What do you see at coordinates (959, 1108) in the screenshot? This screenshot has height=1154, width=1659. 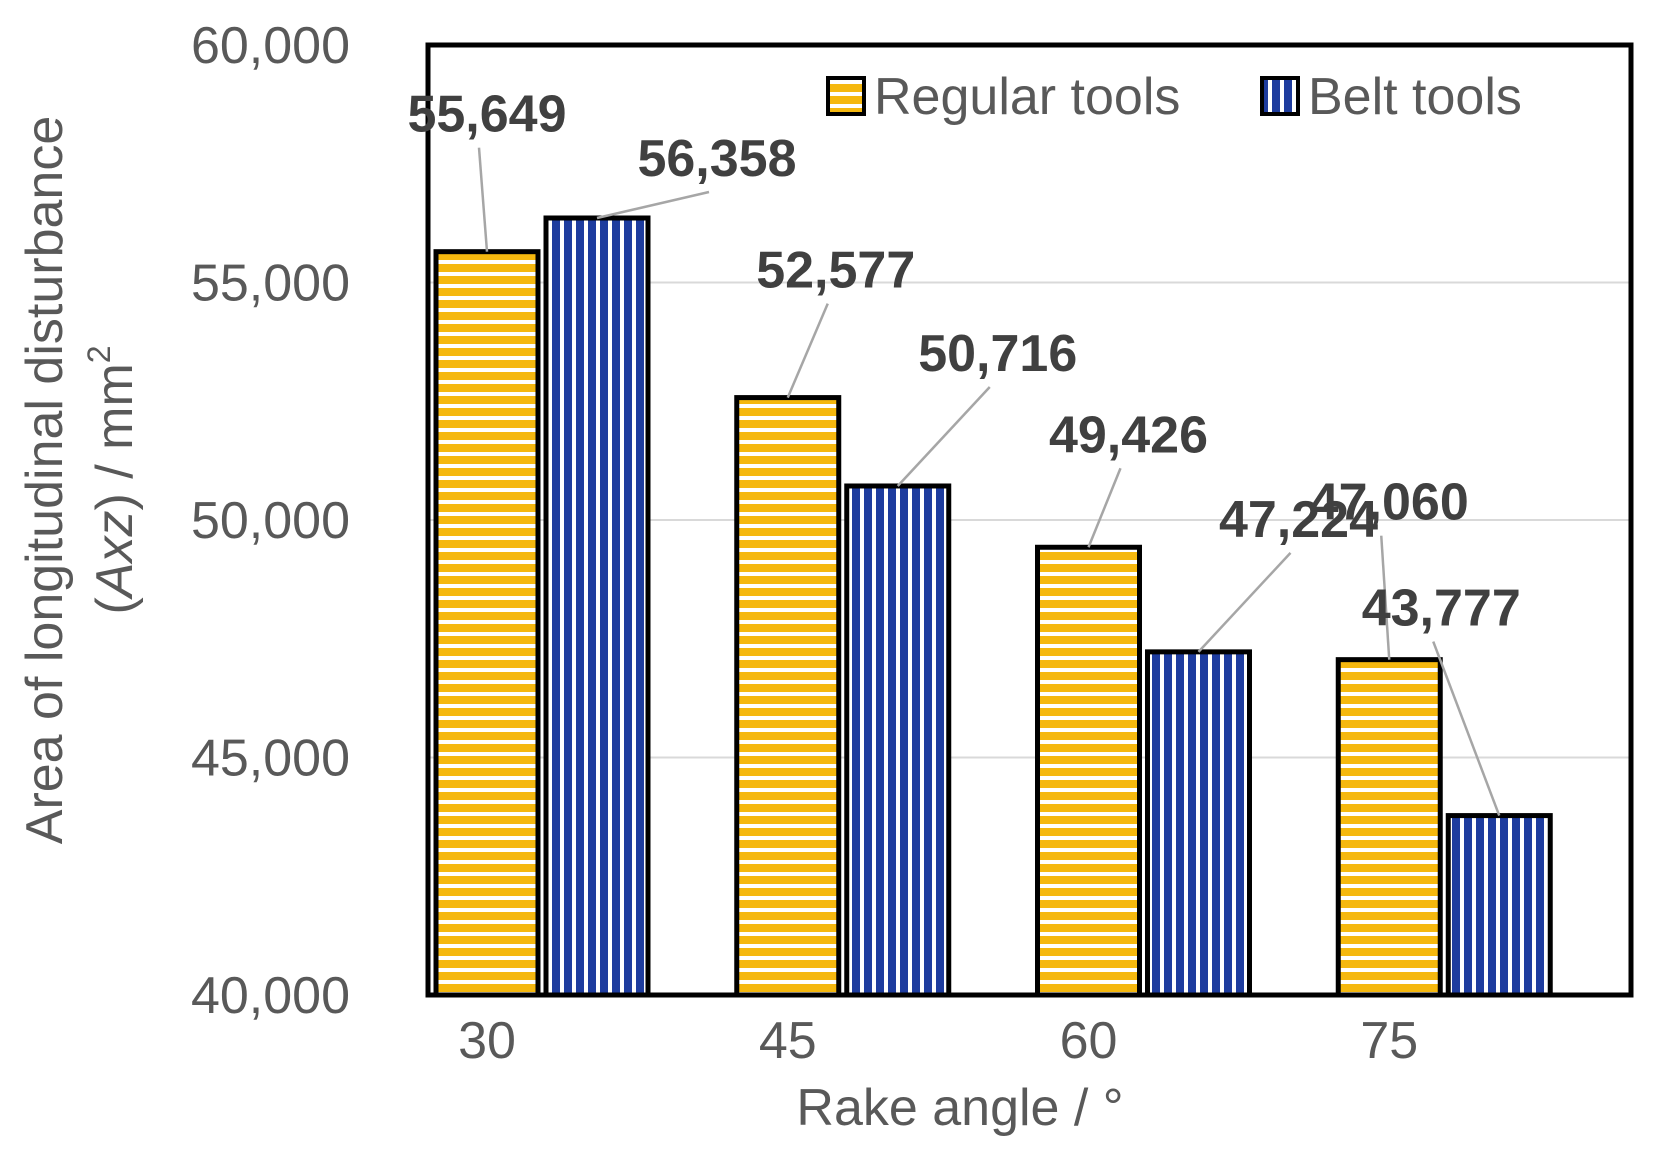 I see `x-axis-title: Rake angle / °` at bounding box center [959, 1108].